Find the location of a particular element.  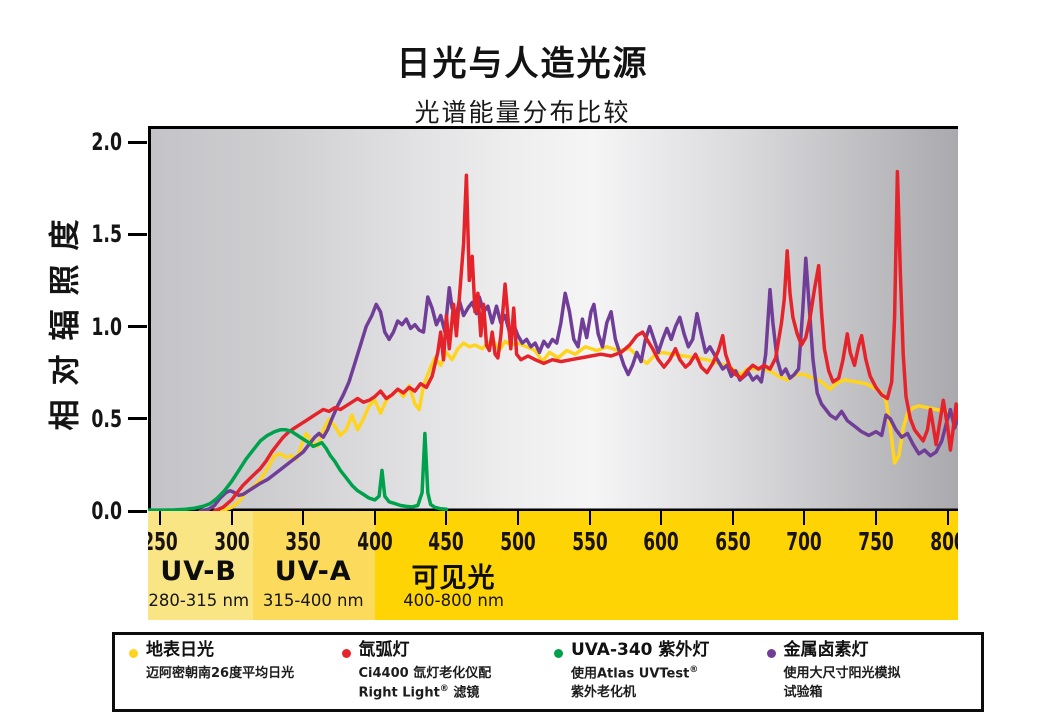

legend-description-line: 迈阿密朝南26度平均日光 is located at coordinates (220, 673).